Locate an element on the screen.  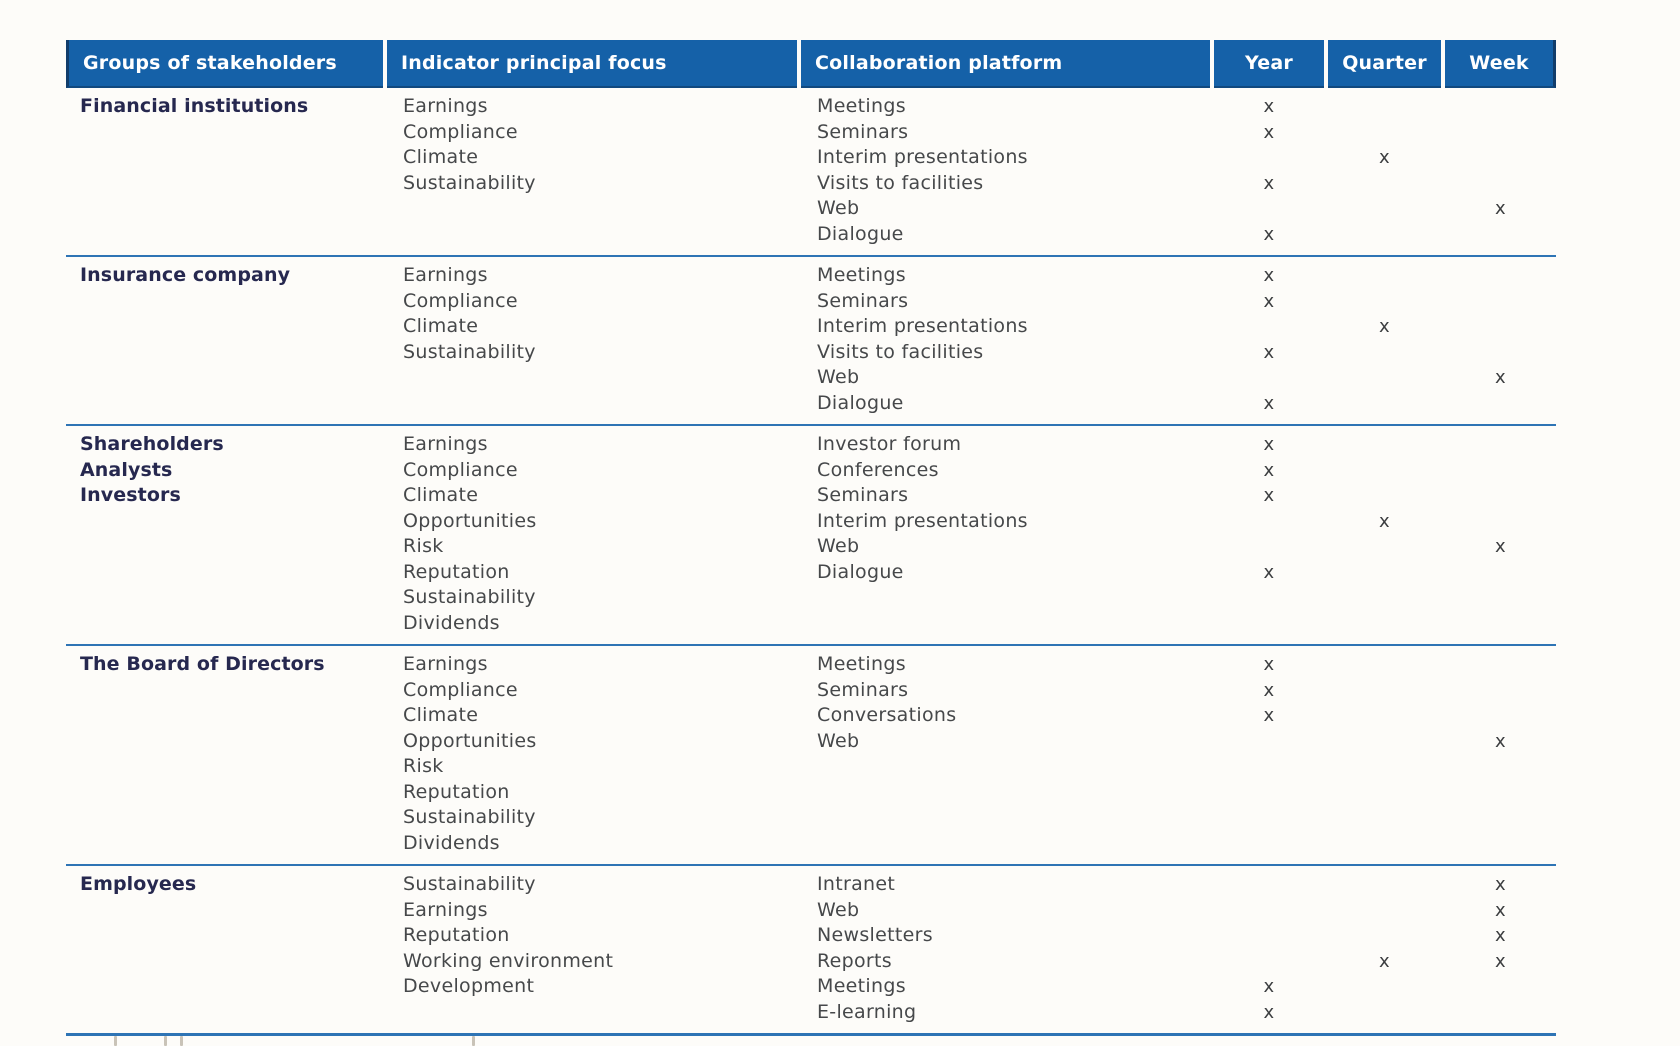
indicator-item: Development is located at coordinates (469, 986).